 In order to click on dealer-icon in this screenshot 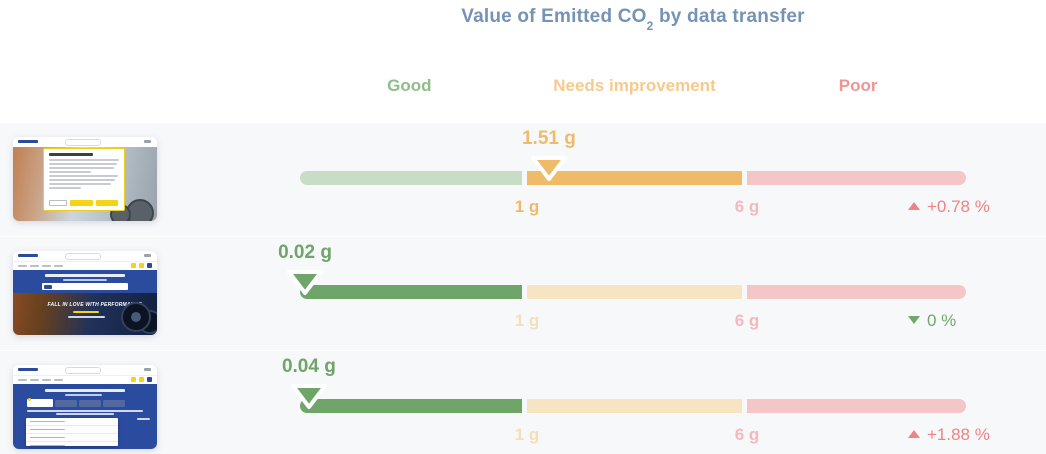, I will do `click(141, 379)`.